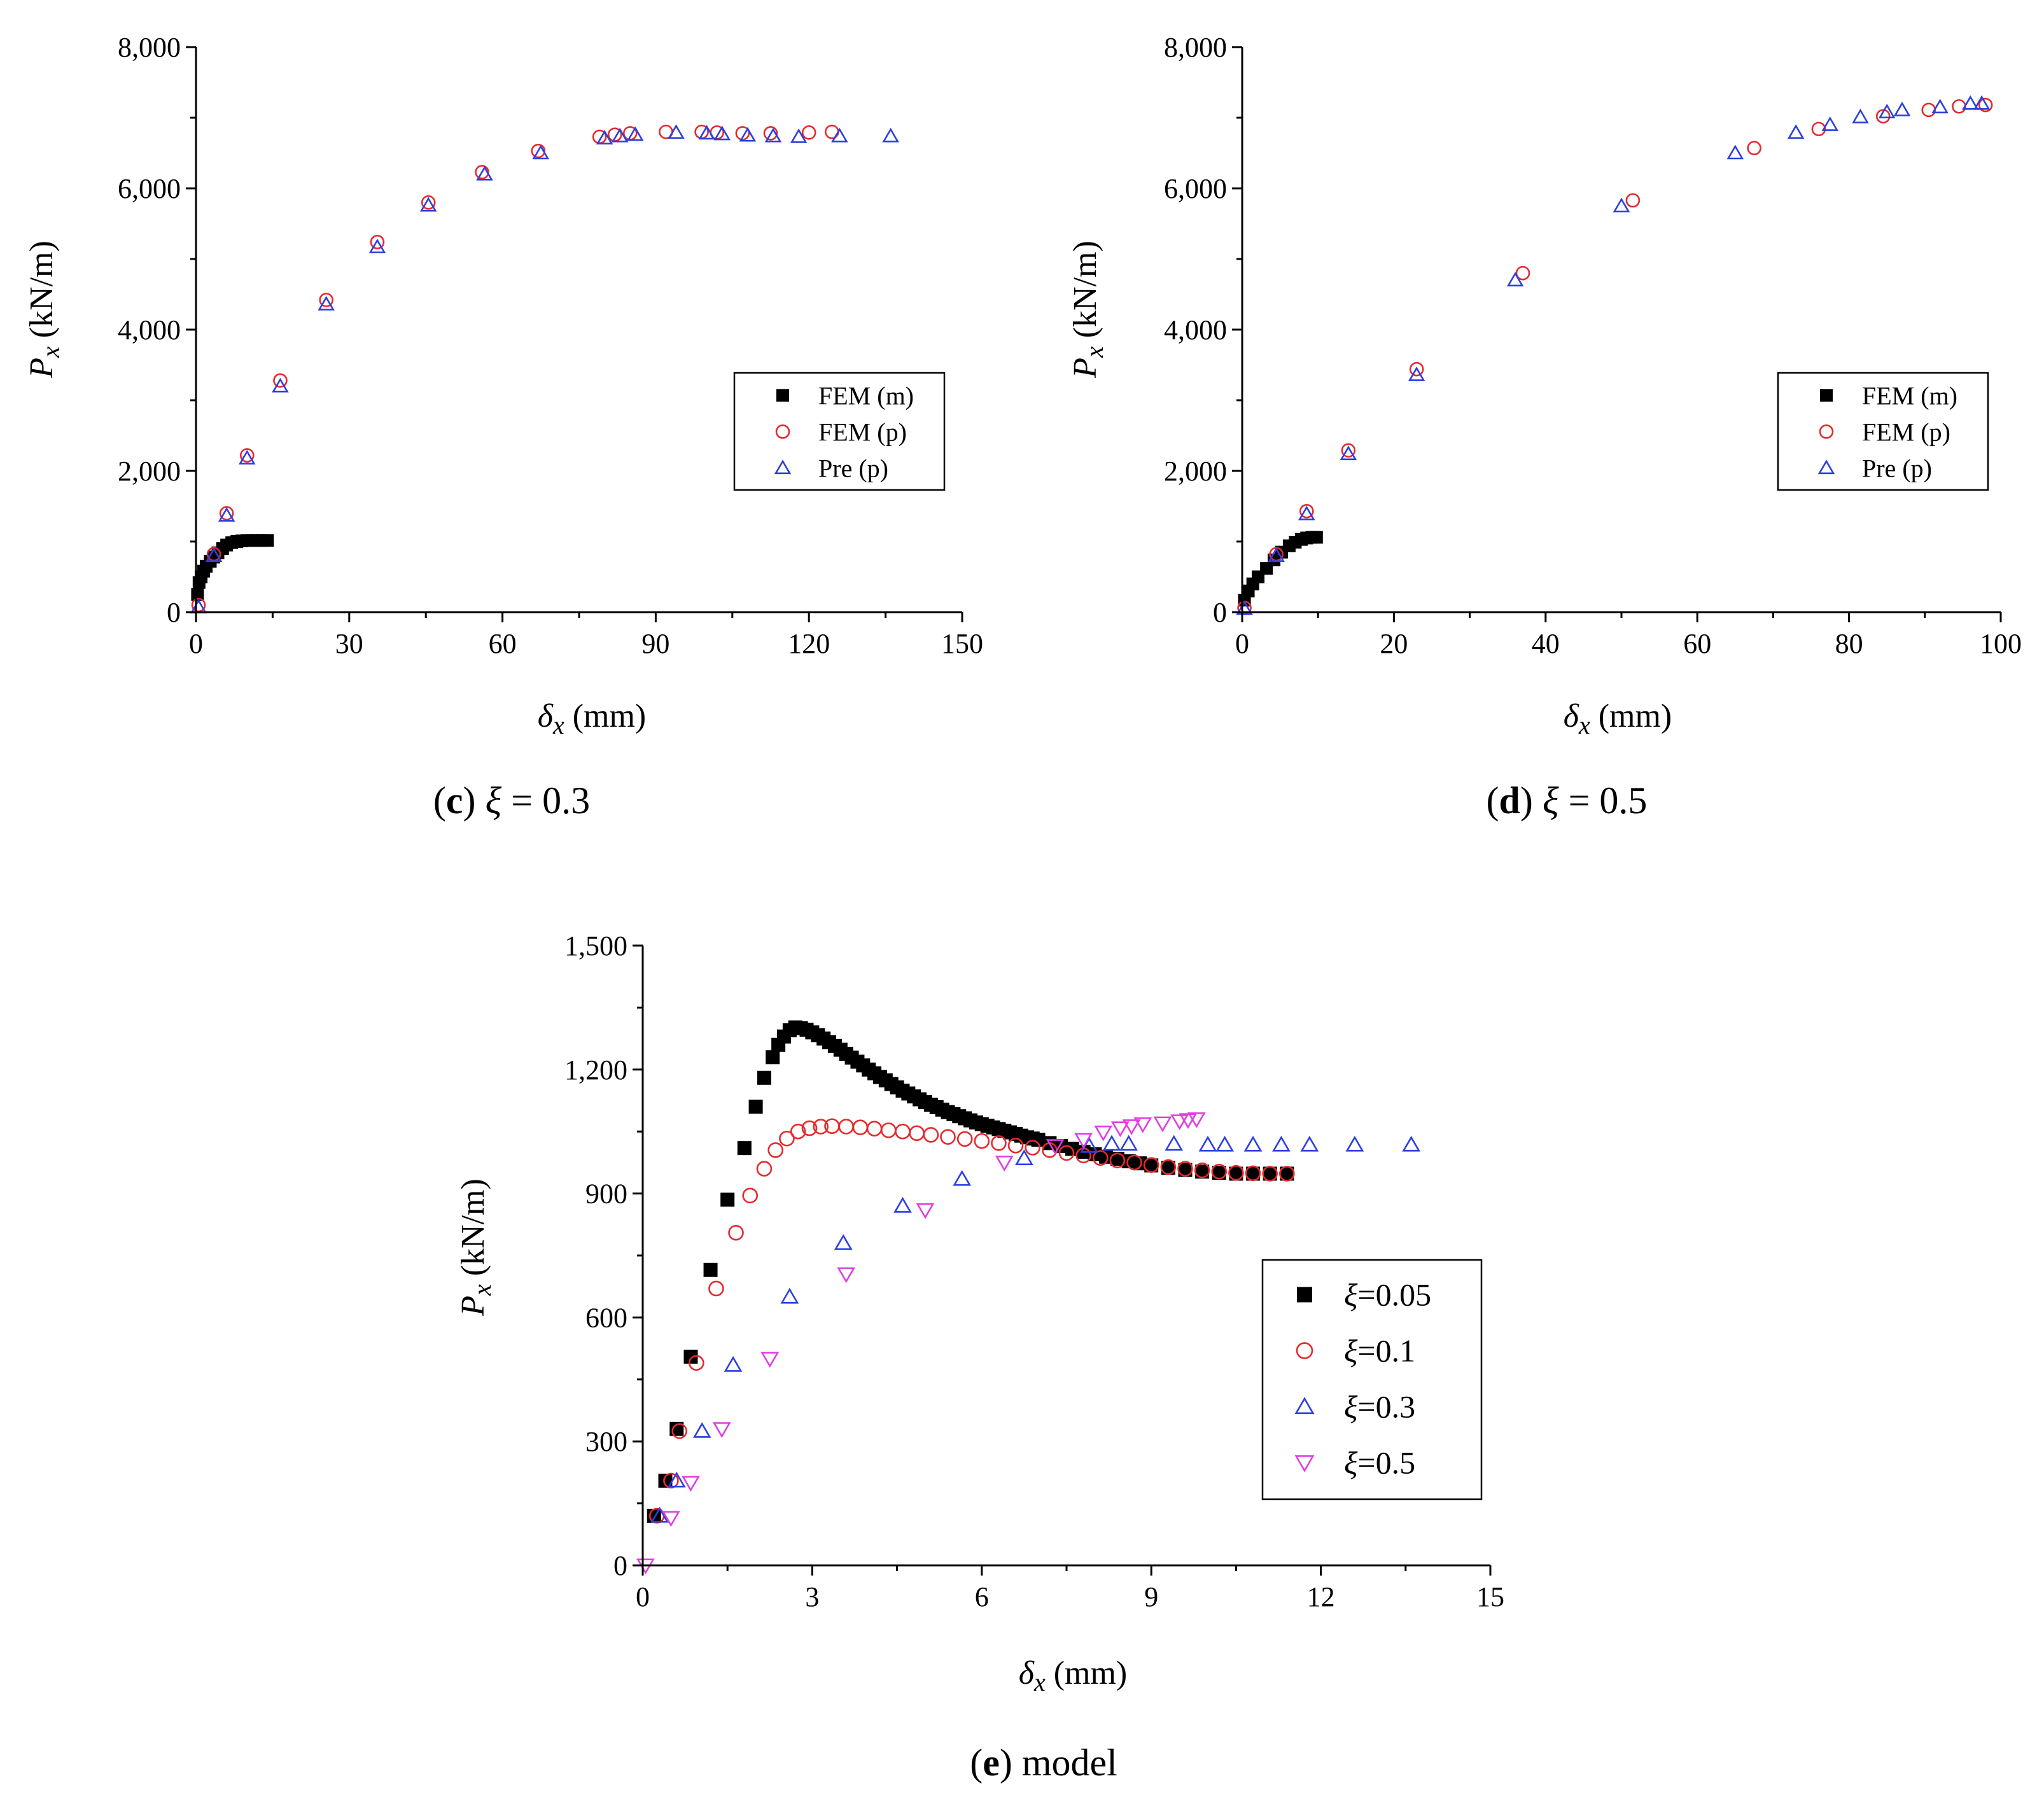 This screenshot has height=1797, width=2044. I want to click on panel-e-xtick-label-5: 15, so click(1490, 1596).